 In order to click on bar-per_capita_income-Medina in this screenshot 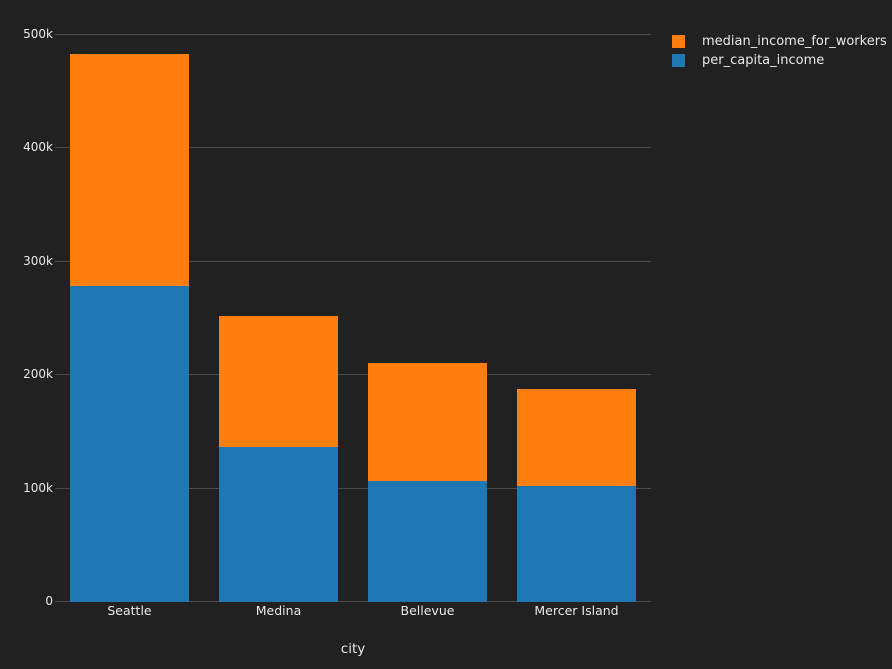, I will do `click(278, 524)`.